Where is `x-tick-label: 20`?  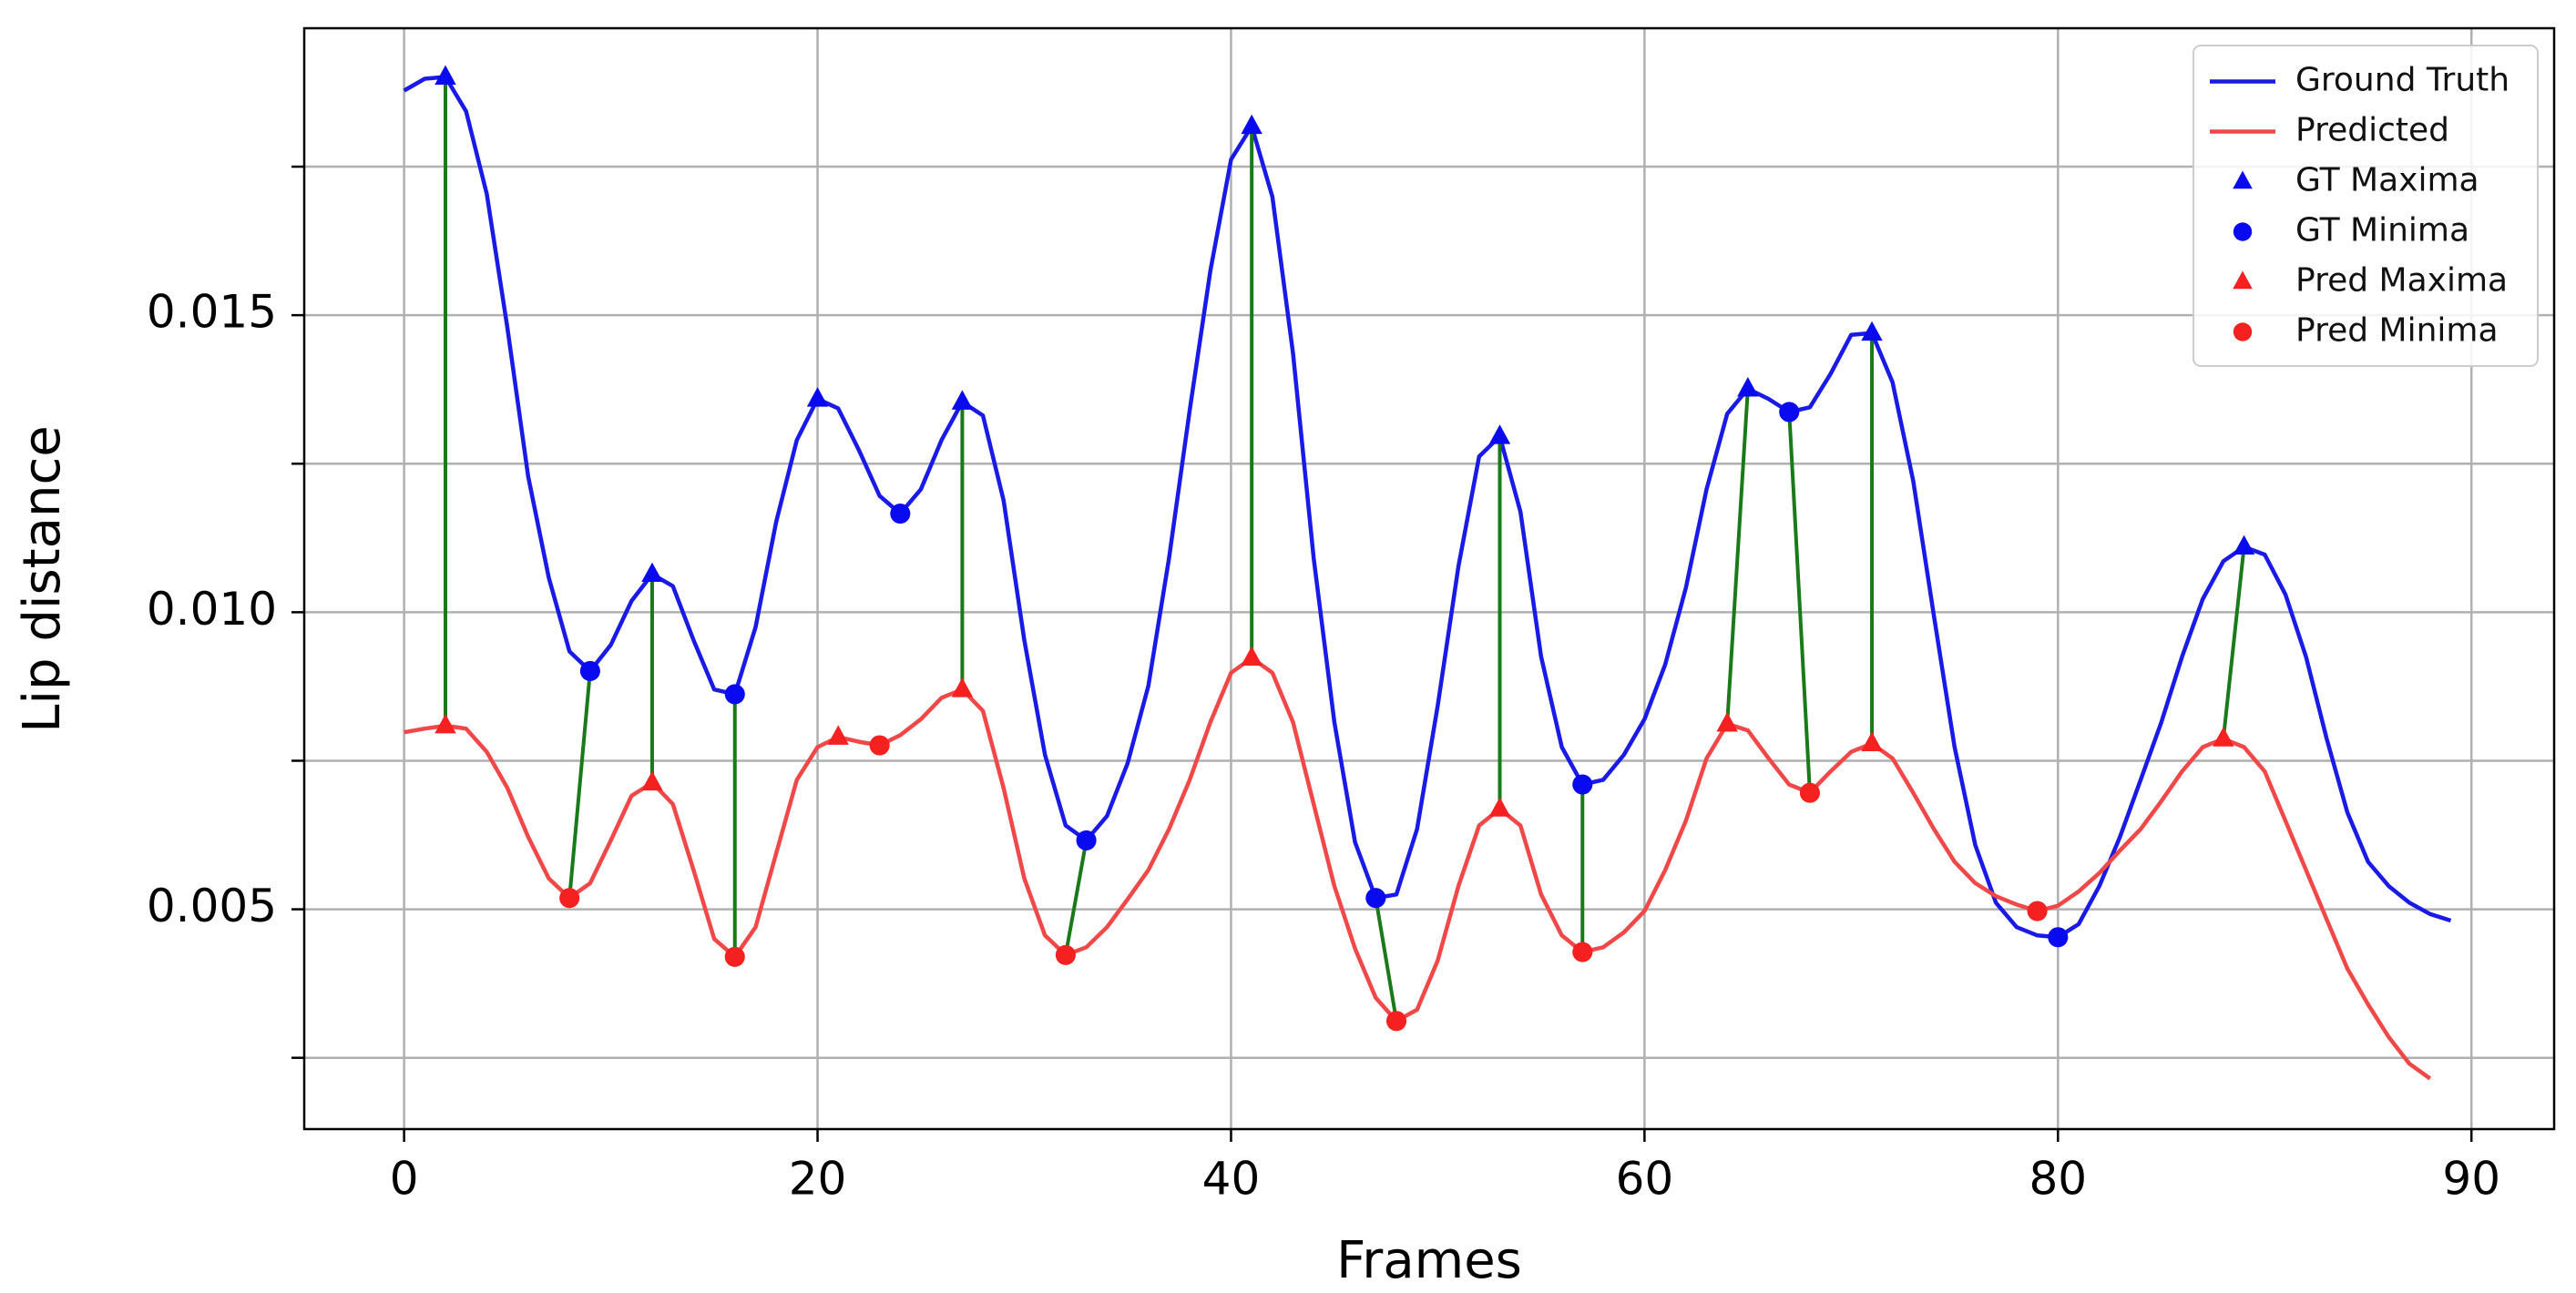 x-tick-label: 20 is located at coordinates (818, 1180).